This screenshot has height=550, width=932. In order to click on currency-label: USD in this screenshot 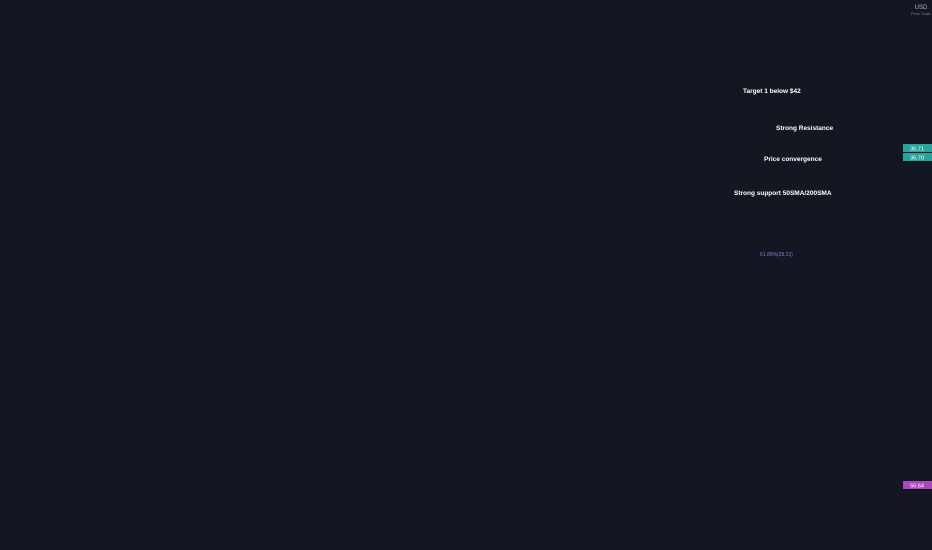, I will do `click(921, 8)`.